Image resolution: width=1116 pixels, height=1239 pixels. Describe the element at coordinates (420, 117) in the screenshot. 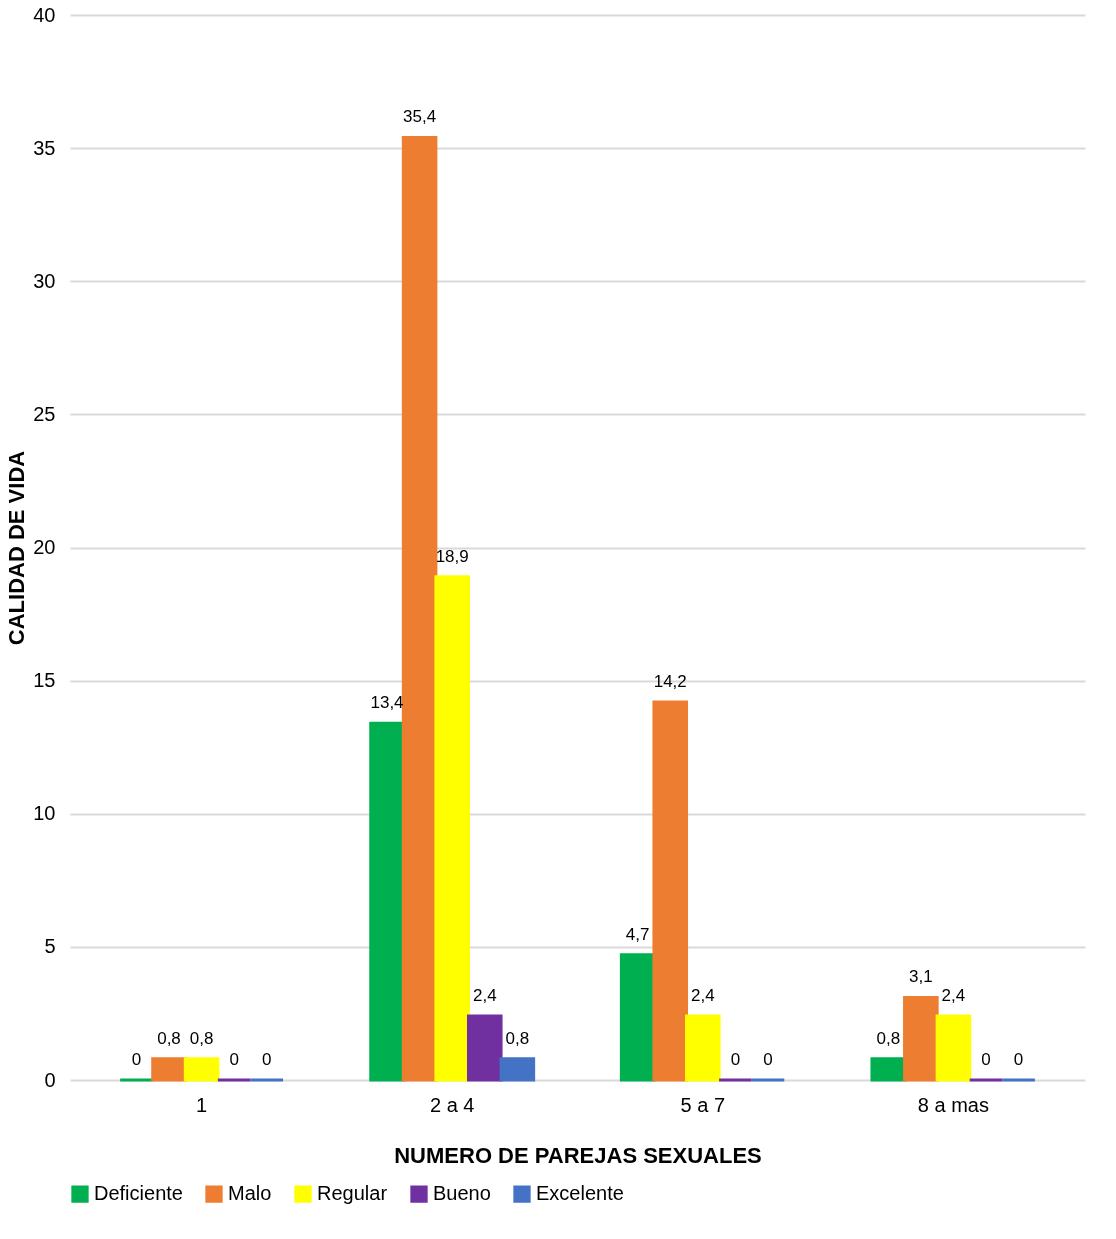

I see `data-label: 35,4` at that location.